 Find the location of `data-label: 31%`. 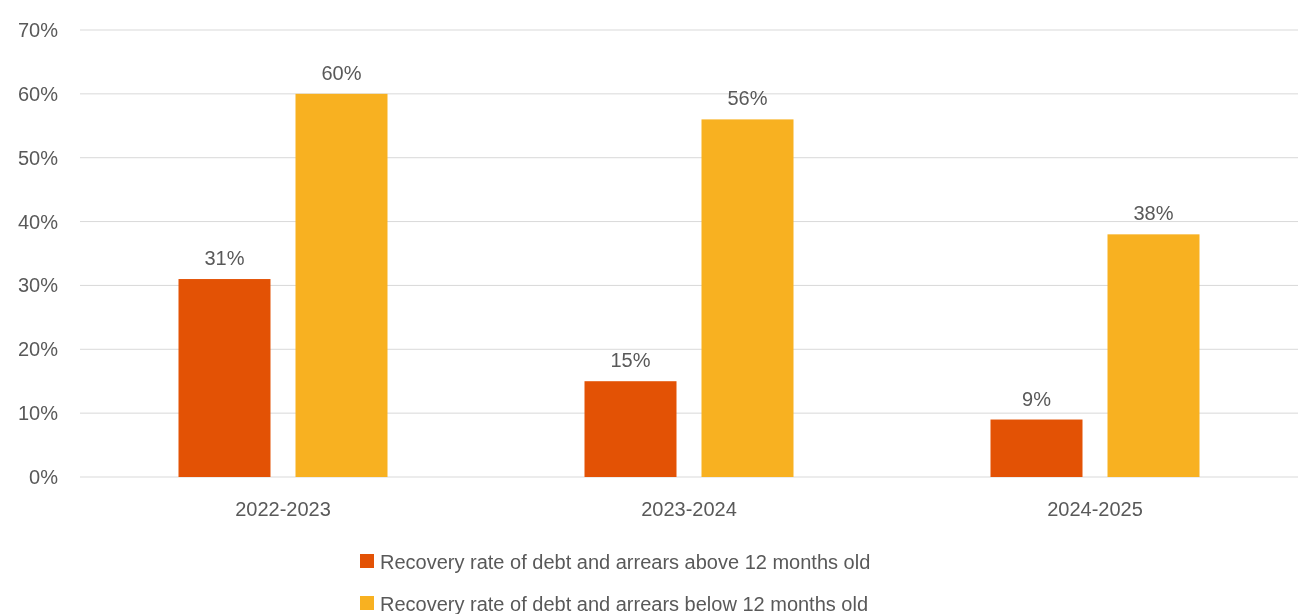

data-label: 31% is located at coordinates (224, 258).